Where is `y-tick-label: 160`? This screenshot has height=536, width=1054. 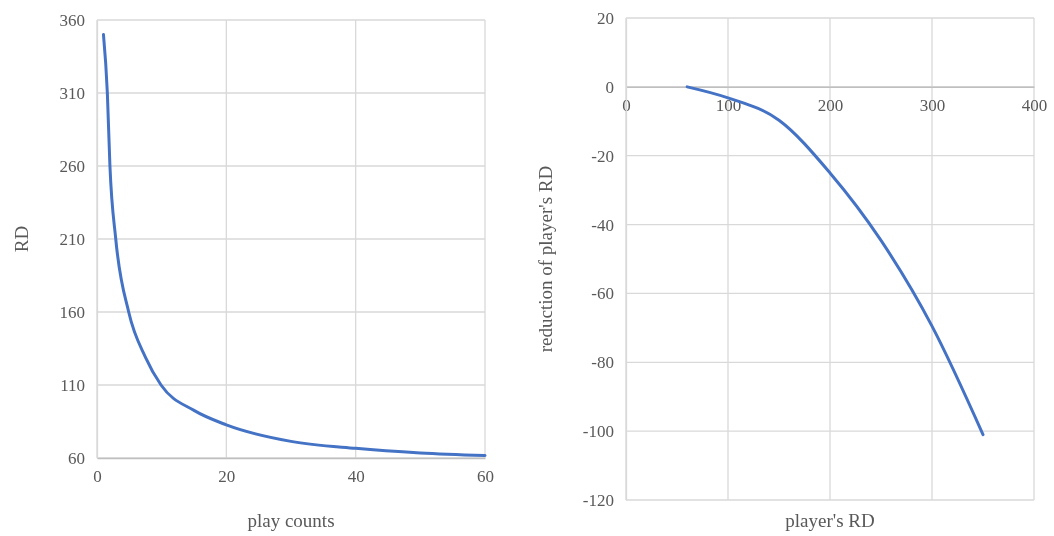 y-tick-label: 160 is located at coordinates (72, 312).